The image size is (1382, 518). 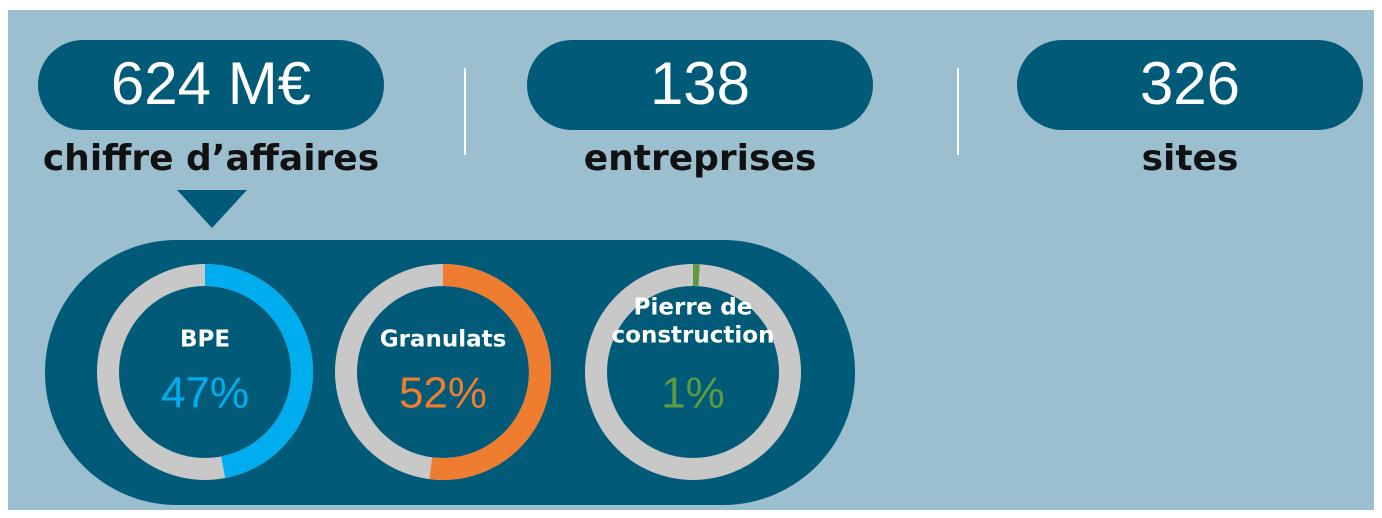 I want to click on donut-percent: 1%, so click(x=693, y=393).